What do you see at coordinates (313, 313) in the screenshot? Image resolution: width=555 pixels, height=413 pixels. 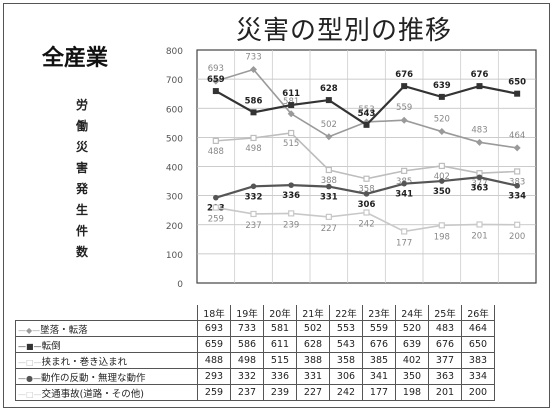 I see `table-header-cell: 21年` at bounding box center [313, 313].